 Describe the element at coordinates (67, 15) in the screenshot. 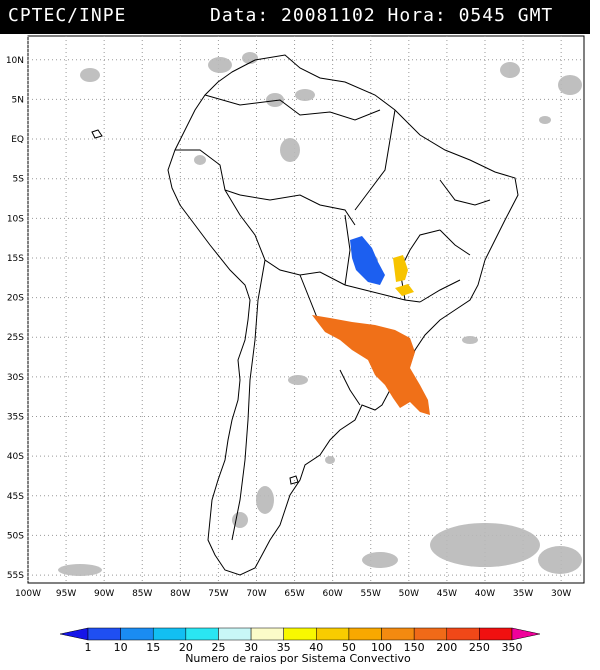

I see `header-source: CPTEC/INPE` at that location.